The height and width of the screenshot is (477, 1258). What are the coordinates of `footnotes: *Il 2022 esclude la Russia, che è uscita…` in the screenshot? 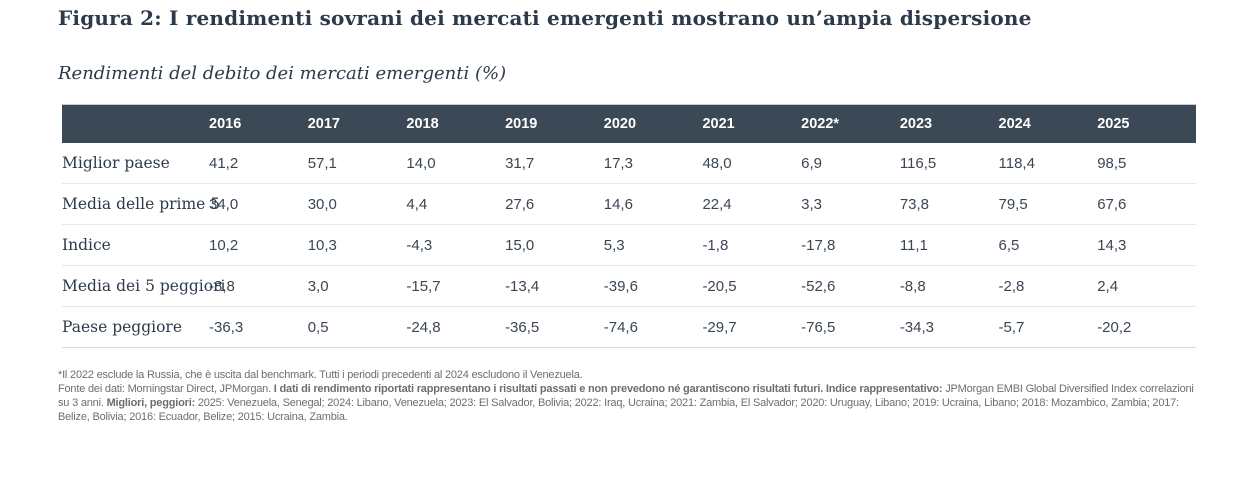 It's located at (627, 396).